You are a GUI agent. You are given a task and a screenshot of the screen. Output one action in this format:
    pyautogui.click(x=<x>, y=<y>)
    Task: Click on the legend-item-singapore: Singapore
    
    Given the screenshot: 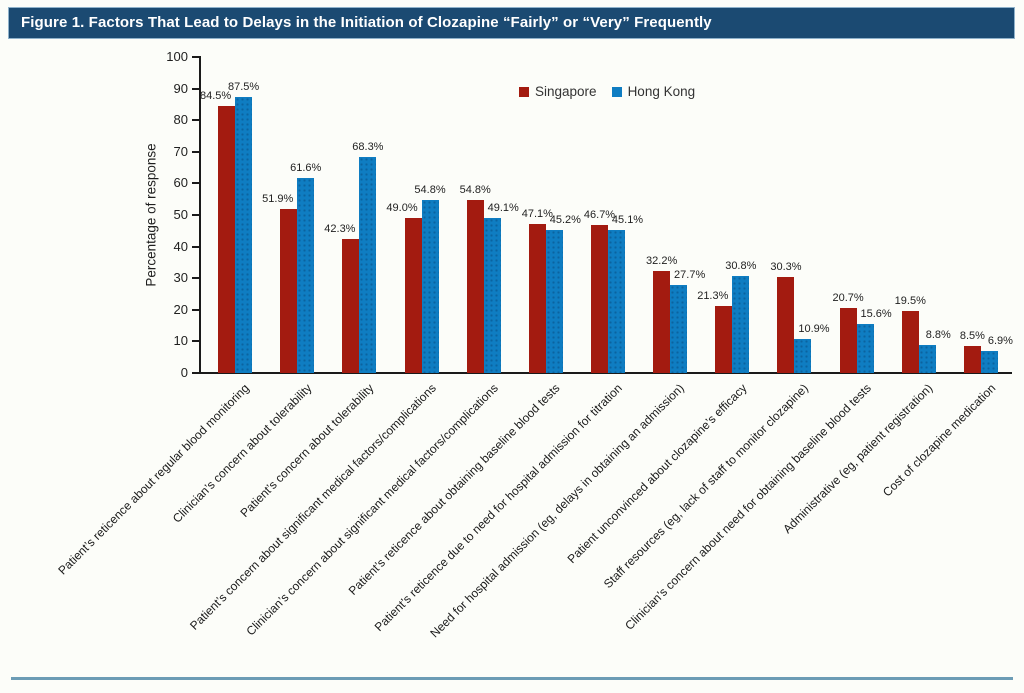 What is the action you would take?
    pyautogui.click(x=558, y=91)
    